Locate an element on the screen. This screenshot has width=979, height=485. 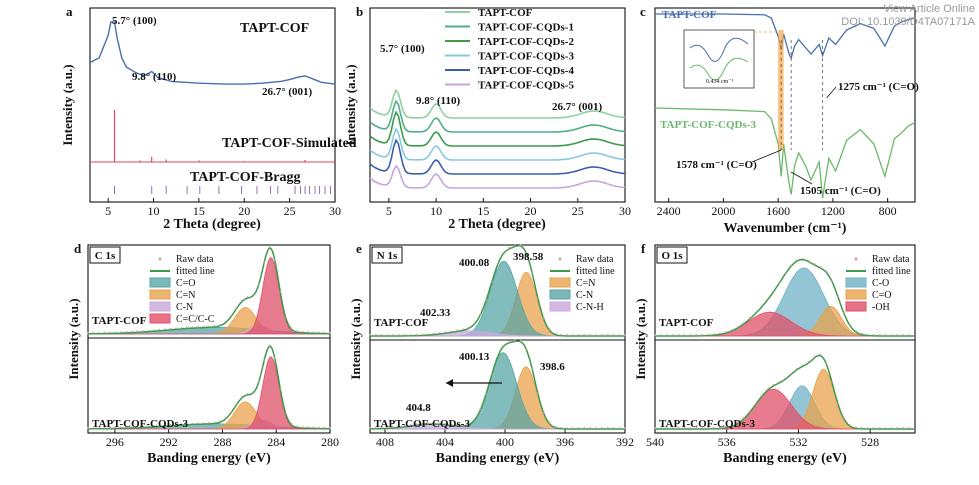
panel-e-letter: e is located at coordinates (359, 248).